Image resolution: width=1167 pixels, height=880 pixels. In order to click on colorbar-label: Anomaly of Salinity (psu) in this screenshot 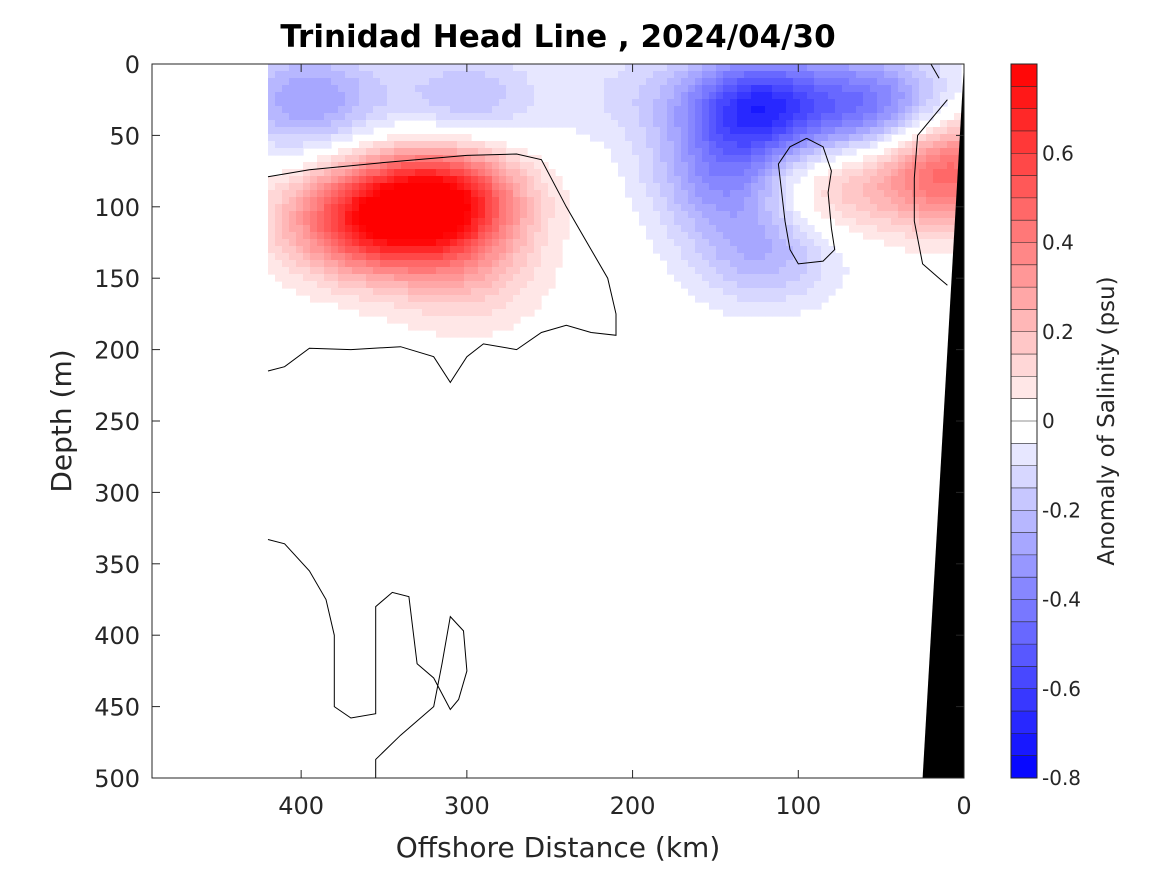, I will do `click(1107, 420)`.